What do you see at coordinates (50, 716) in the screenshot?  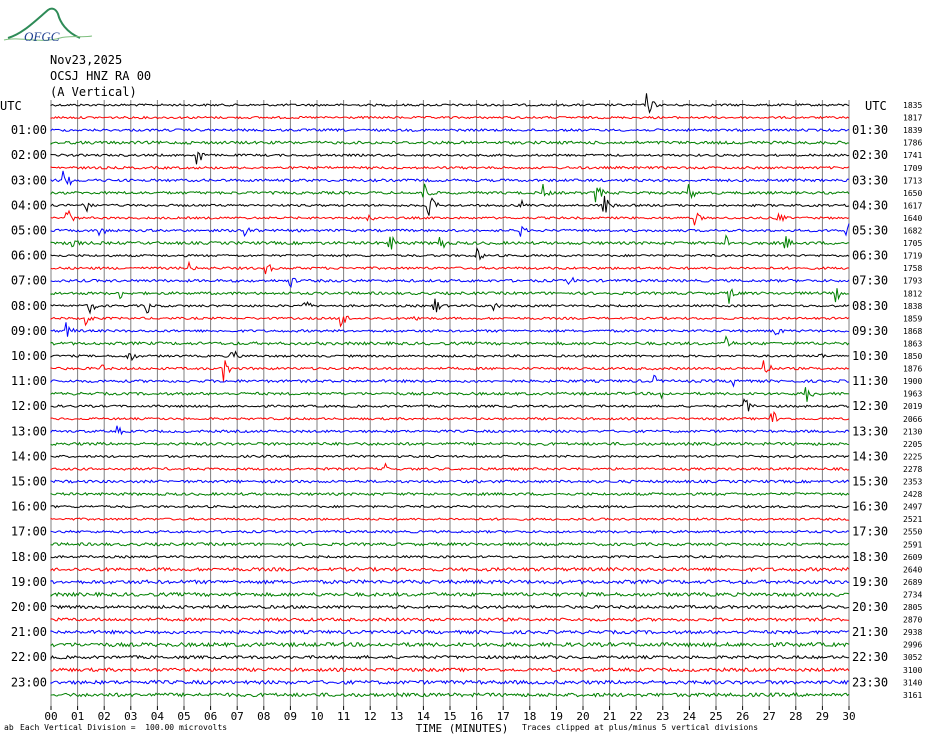 I see `x-tick-label: 00` at bounding box center [50, 716].